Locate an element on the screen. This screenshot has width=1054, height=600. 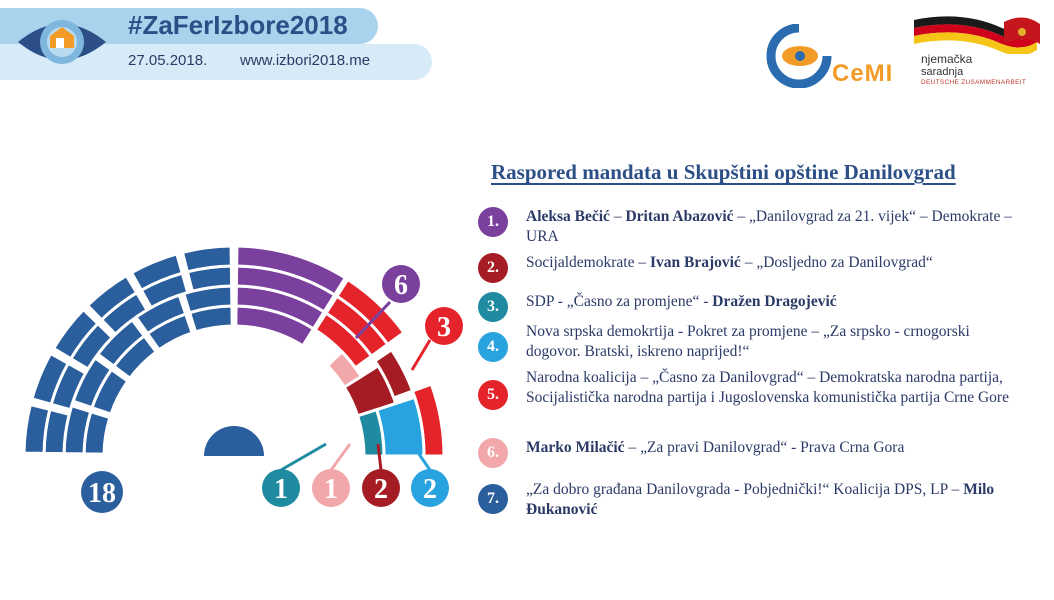
german-logo-line3: DEUTSCHE ZUSAMMENARBEIT is located at coordinates (974, 82).